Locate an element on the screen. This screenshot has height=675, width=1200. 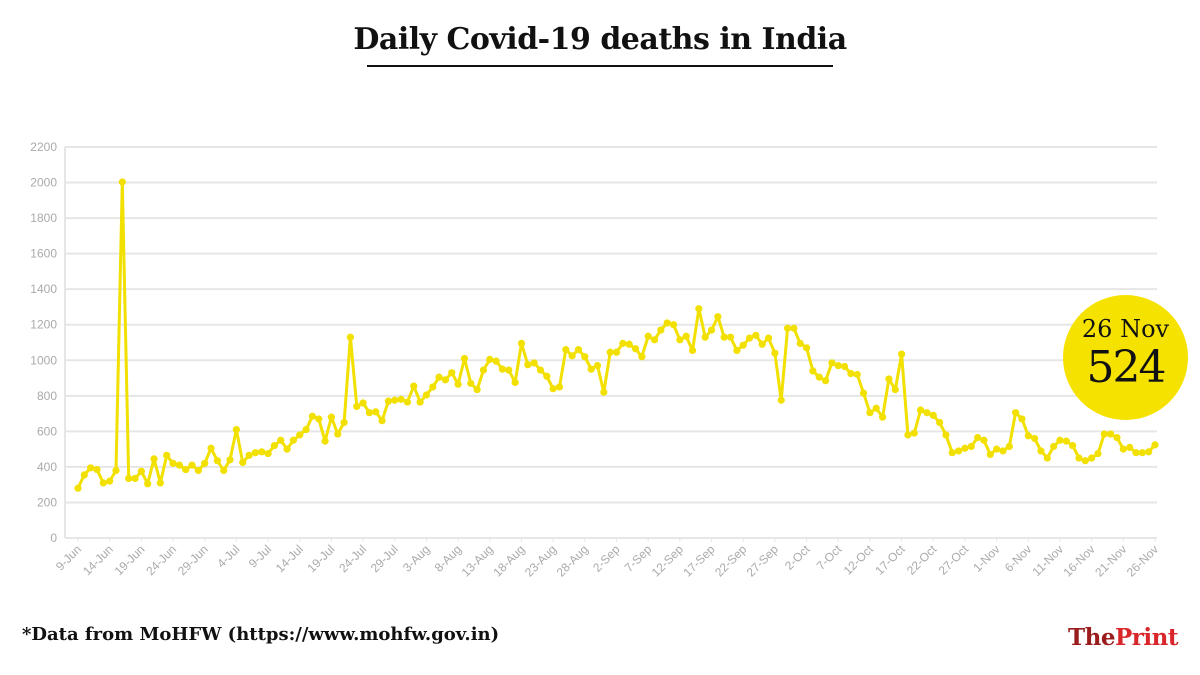
x-tick-label: 22-Oct is located at coordinates (922, 560).